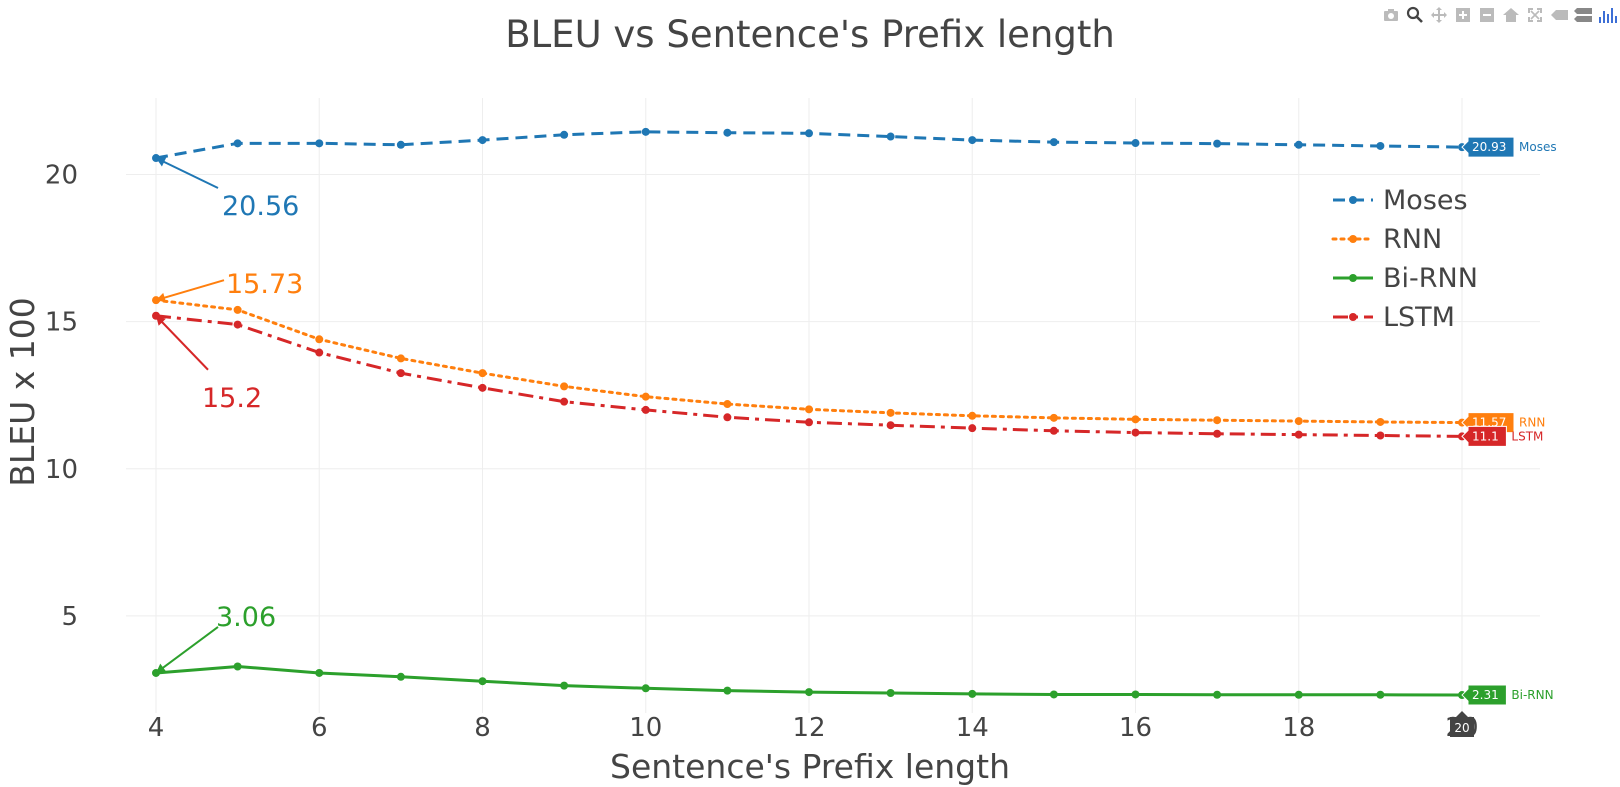 The image size is (1620, 787). What do you see at coordinates (1509, 147) in the screenshot?
I see `hover-label-moses: 20.93 Moses` at bounding box center [1509, 147].